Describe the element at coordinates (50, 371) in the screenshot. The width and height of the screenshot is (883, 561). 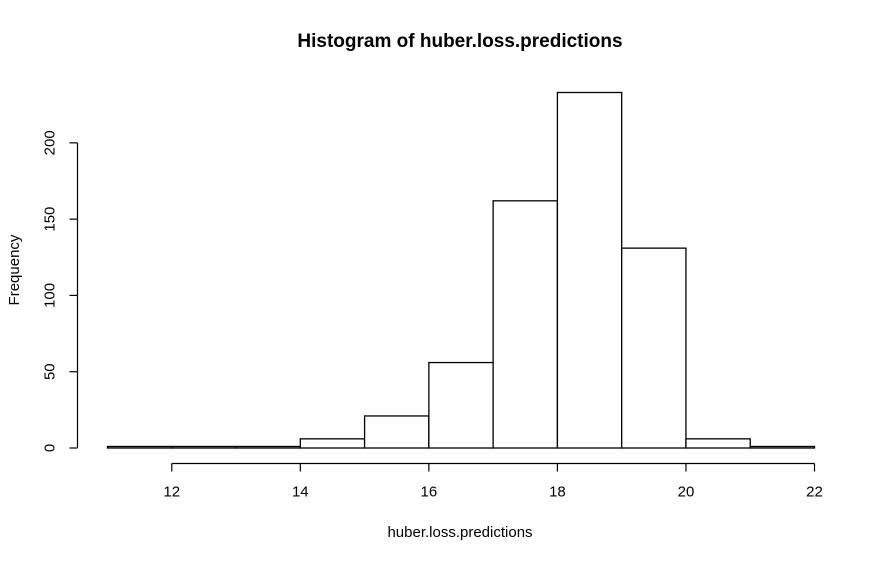
I see `y-tick-label: 50` at that location.